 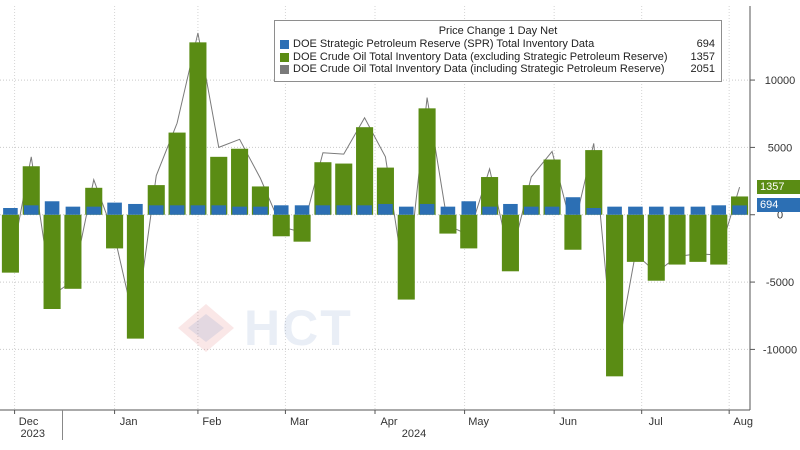 What do you see at coordinates (778, 205) in the screenshot?
I see `last-value-tag-spr: 694` at bounding box center [778, 205].